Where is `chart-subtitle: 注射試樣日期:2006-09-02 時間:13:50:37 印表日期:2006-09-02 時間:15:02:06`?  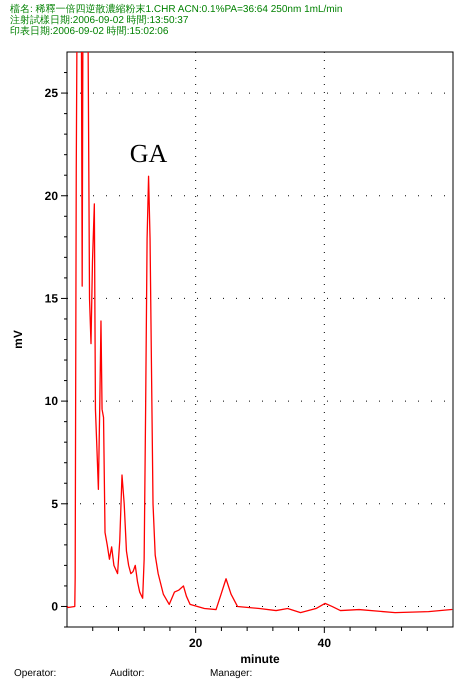
chart-subtitle: 注射試樣日期:2006-09-02 時間:13:50:37 印表日期:2006-09-02 時間:15:02:06 is located at coordinates (99, 25).